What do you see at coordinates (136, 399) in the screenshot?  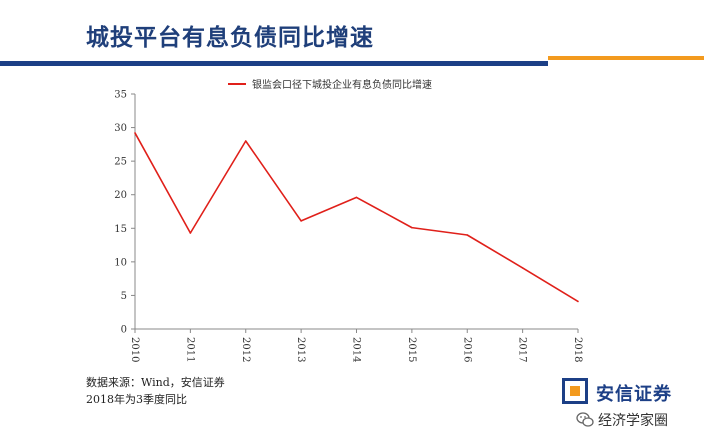 I see `footnote-note: 2018年为3季度同比` at bounding box center [136, 399].